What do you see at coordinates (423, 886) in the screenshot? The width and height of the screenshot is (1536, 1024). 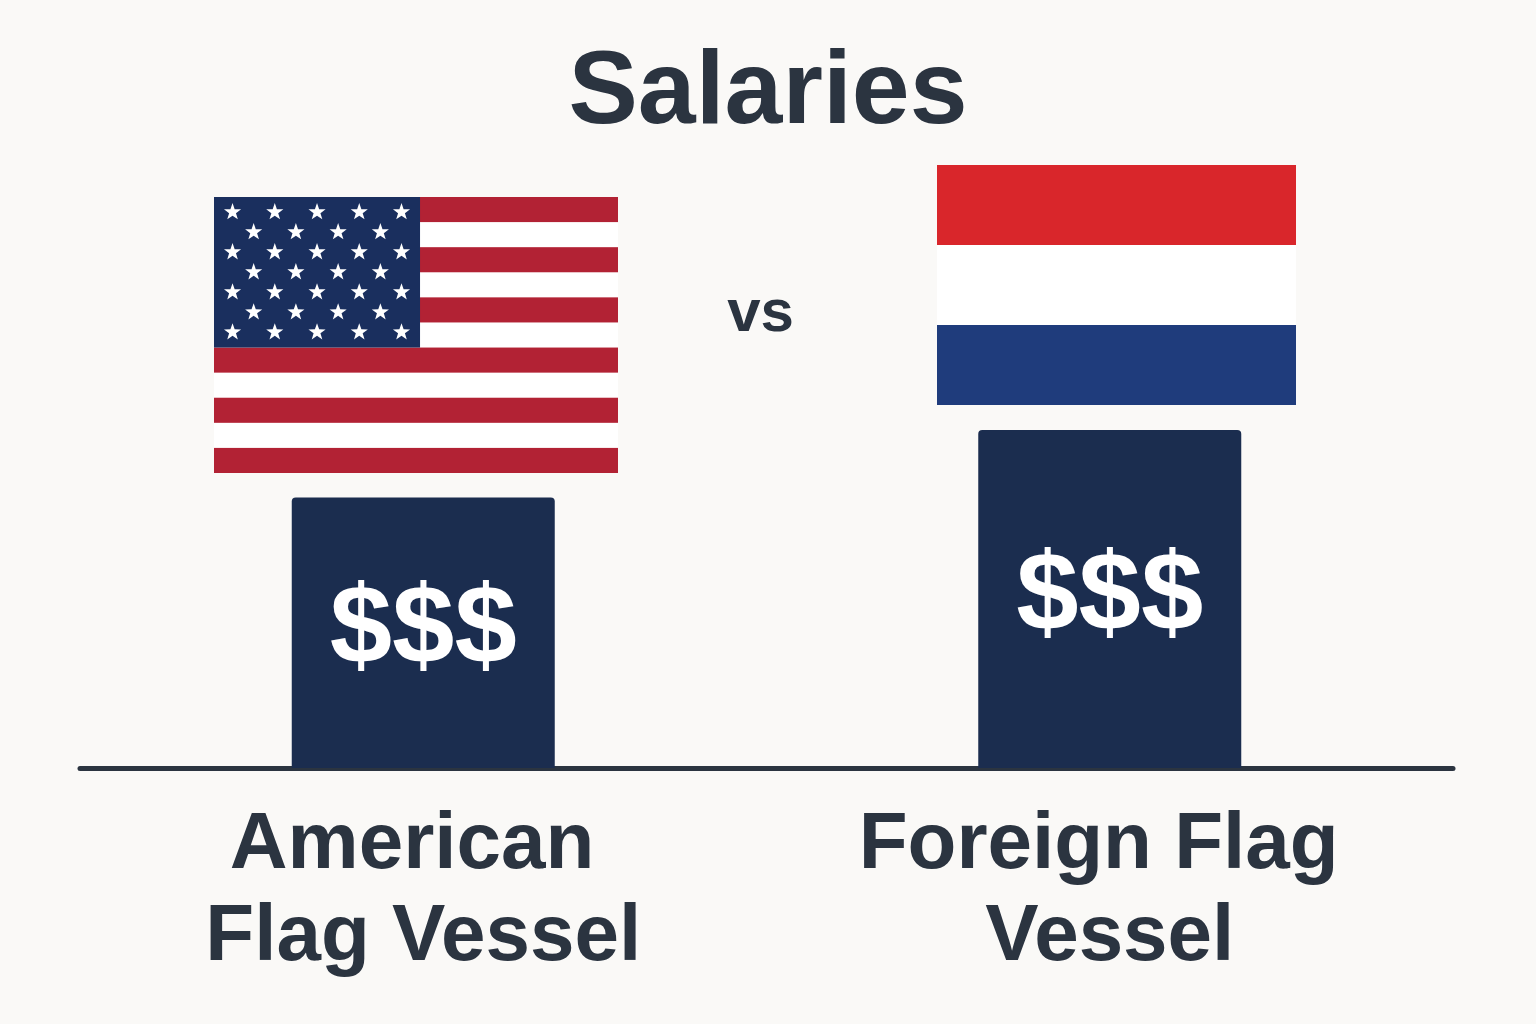 I see `x-tick-label: American Flag Vessel` at bounding box center [423, 886].